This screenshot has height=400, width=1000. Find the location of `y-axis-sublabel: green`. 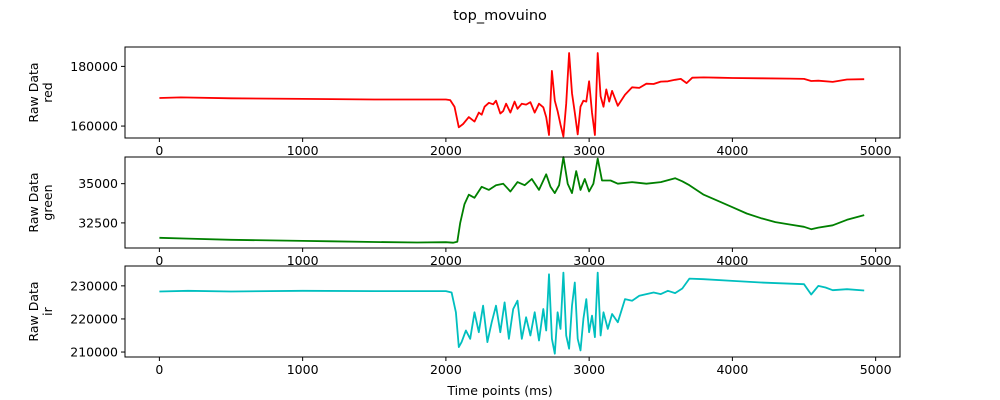

y-axis-sublabel: green is located at coordinates (47, 202).